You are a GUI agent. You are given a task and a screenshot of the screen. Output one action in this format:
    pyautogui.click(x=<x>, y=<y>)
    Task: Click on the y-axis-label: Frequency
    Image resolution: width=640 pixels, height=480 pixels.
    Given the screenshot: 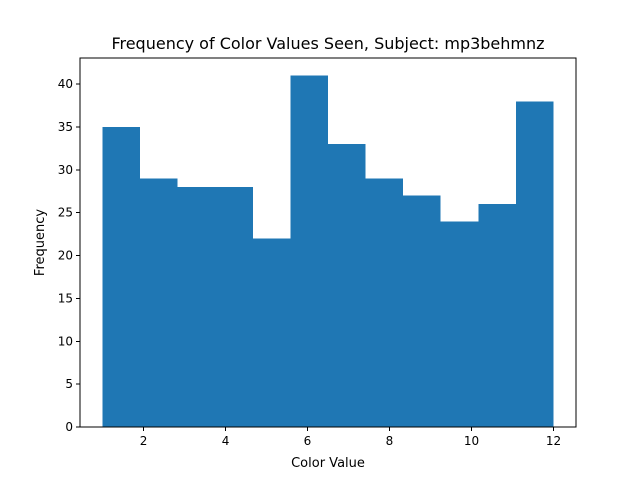 What is the action you would take?
    pyautogui.click(x=40, y=242)
    